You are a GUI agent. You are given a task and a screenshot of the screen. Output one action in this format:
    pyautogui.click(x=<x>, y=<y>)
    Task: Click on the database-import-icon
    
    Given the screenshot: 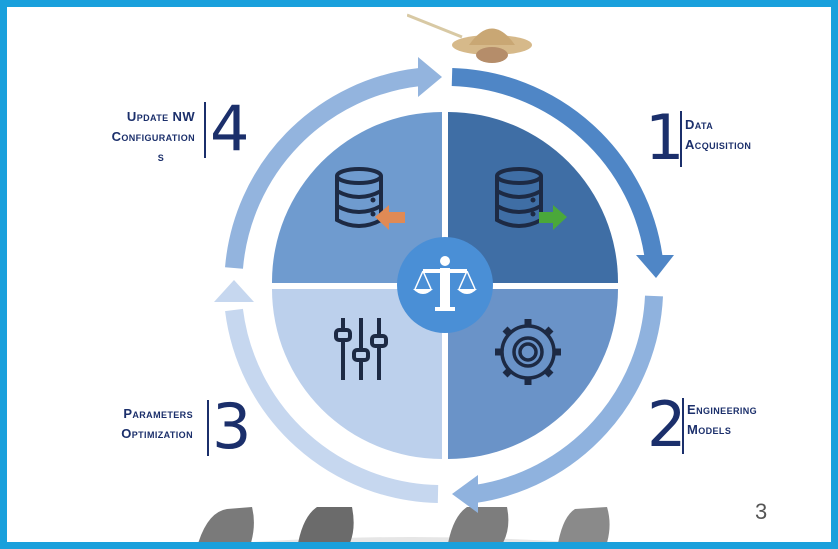 What is the action you would take?
    pyautogui.click(x=370, y=198)
    